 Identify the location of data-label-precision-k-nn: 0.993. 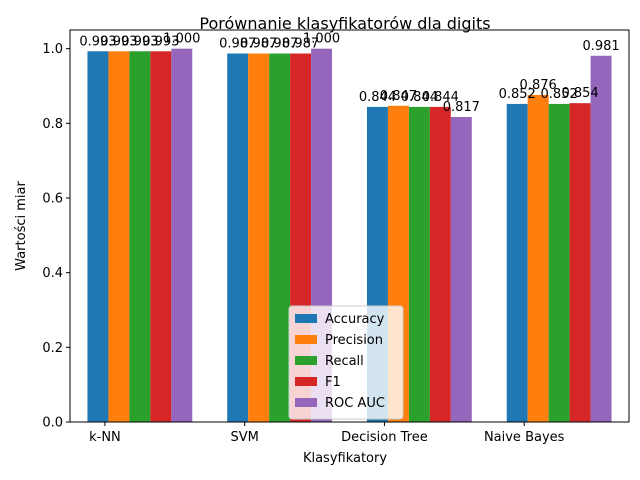
(118, 41).